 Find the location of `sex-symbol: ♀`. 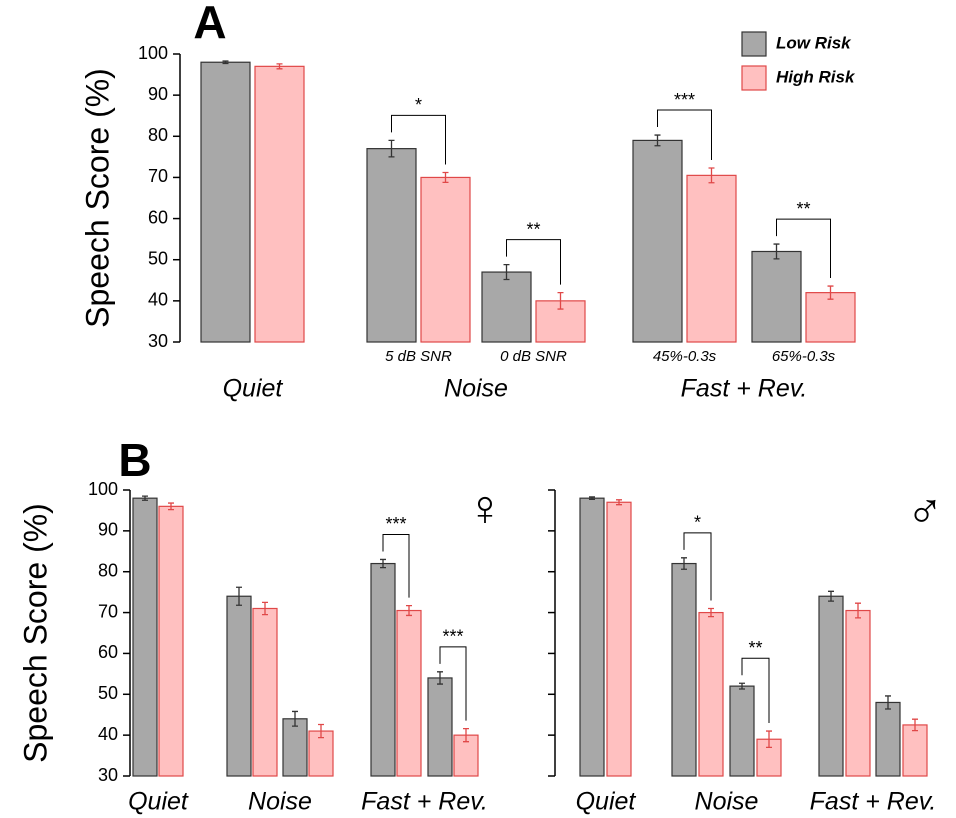

sex-symbol: ♀ is located at coordinates (485, 508).